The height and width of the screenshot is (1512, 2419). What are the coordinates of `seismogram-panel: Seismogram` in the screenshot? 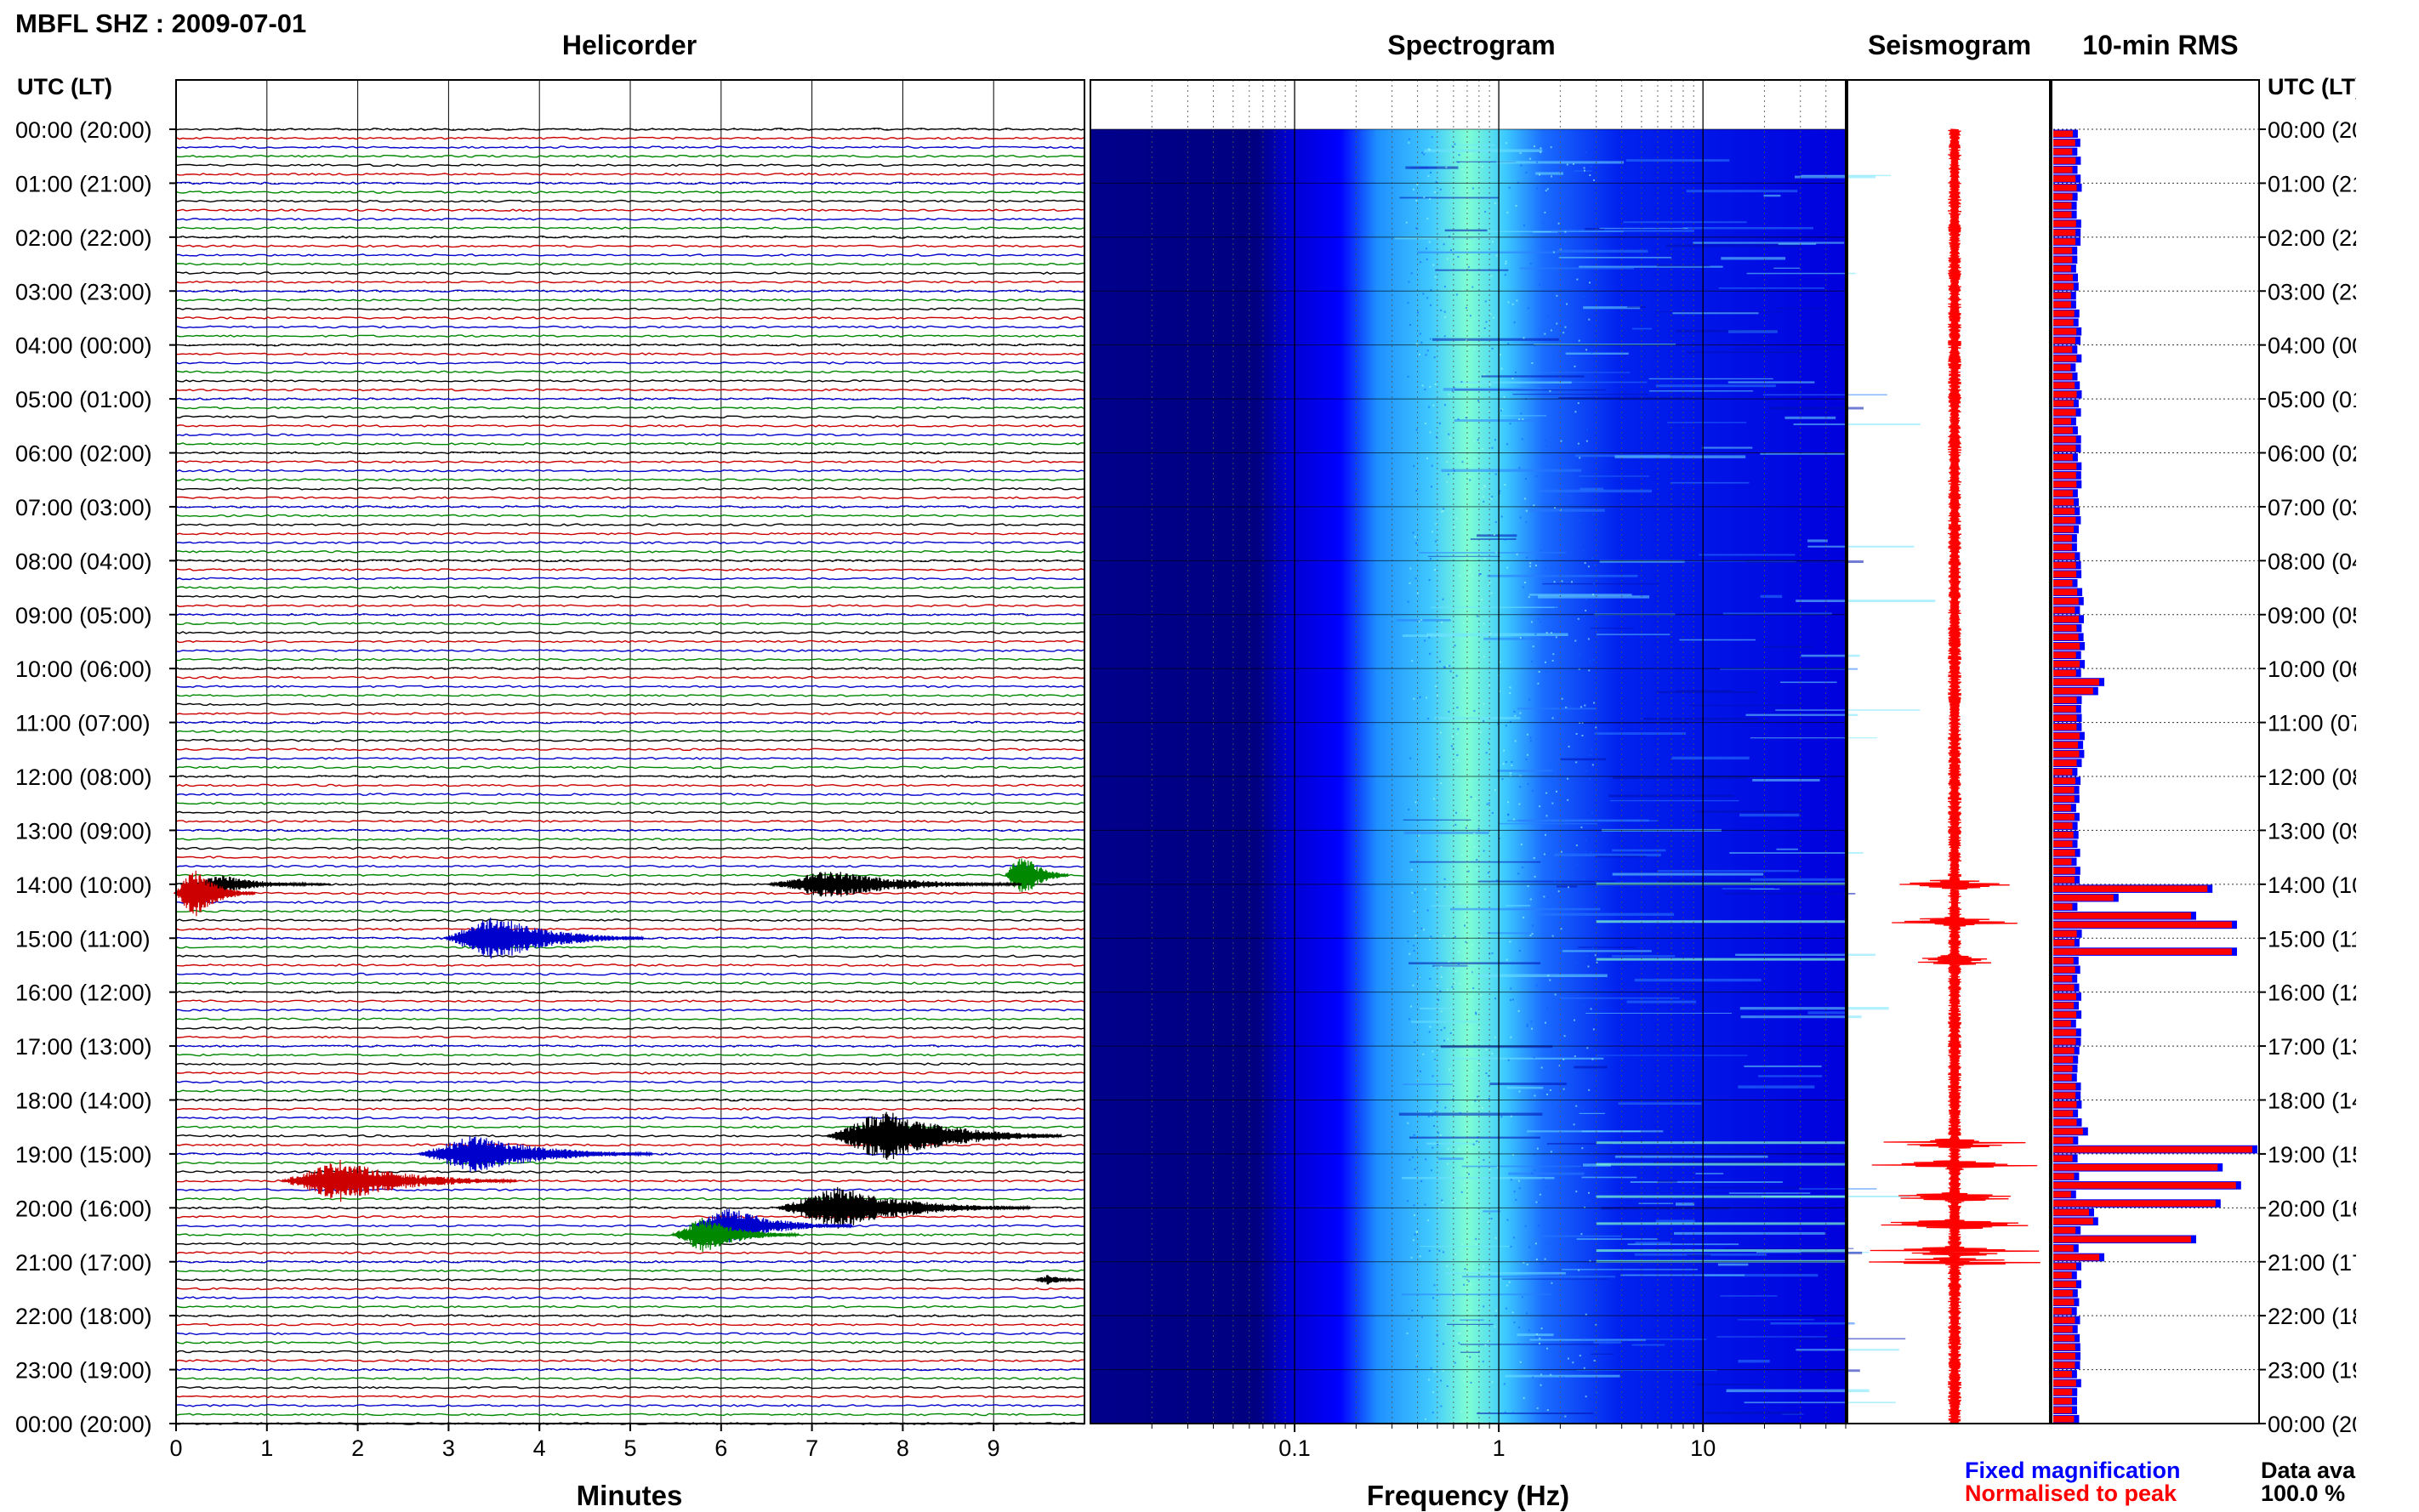 It's located at (1949, 727).